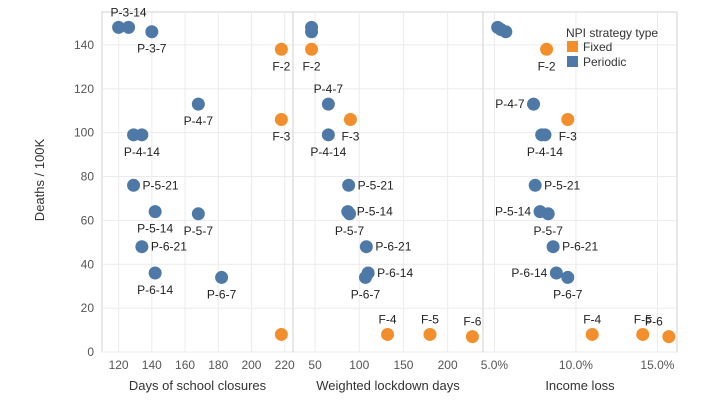  Describe the element at coordinates (403, 365) in the screenshot. I see `x-tick-label: 150` at that location.